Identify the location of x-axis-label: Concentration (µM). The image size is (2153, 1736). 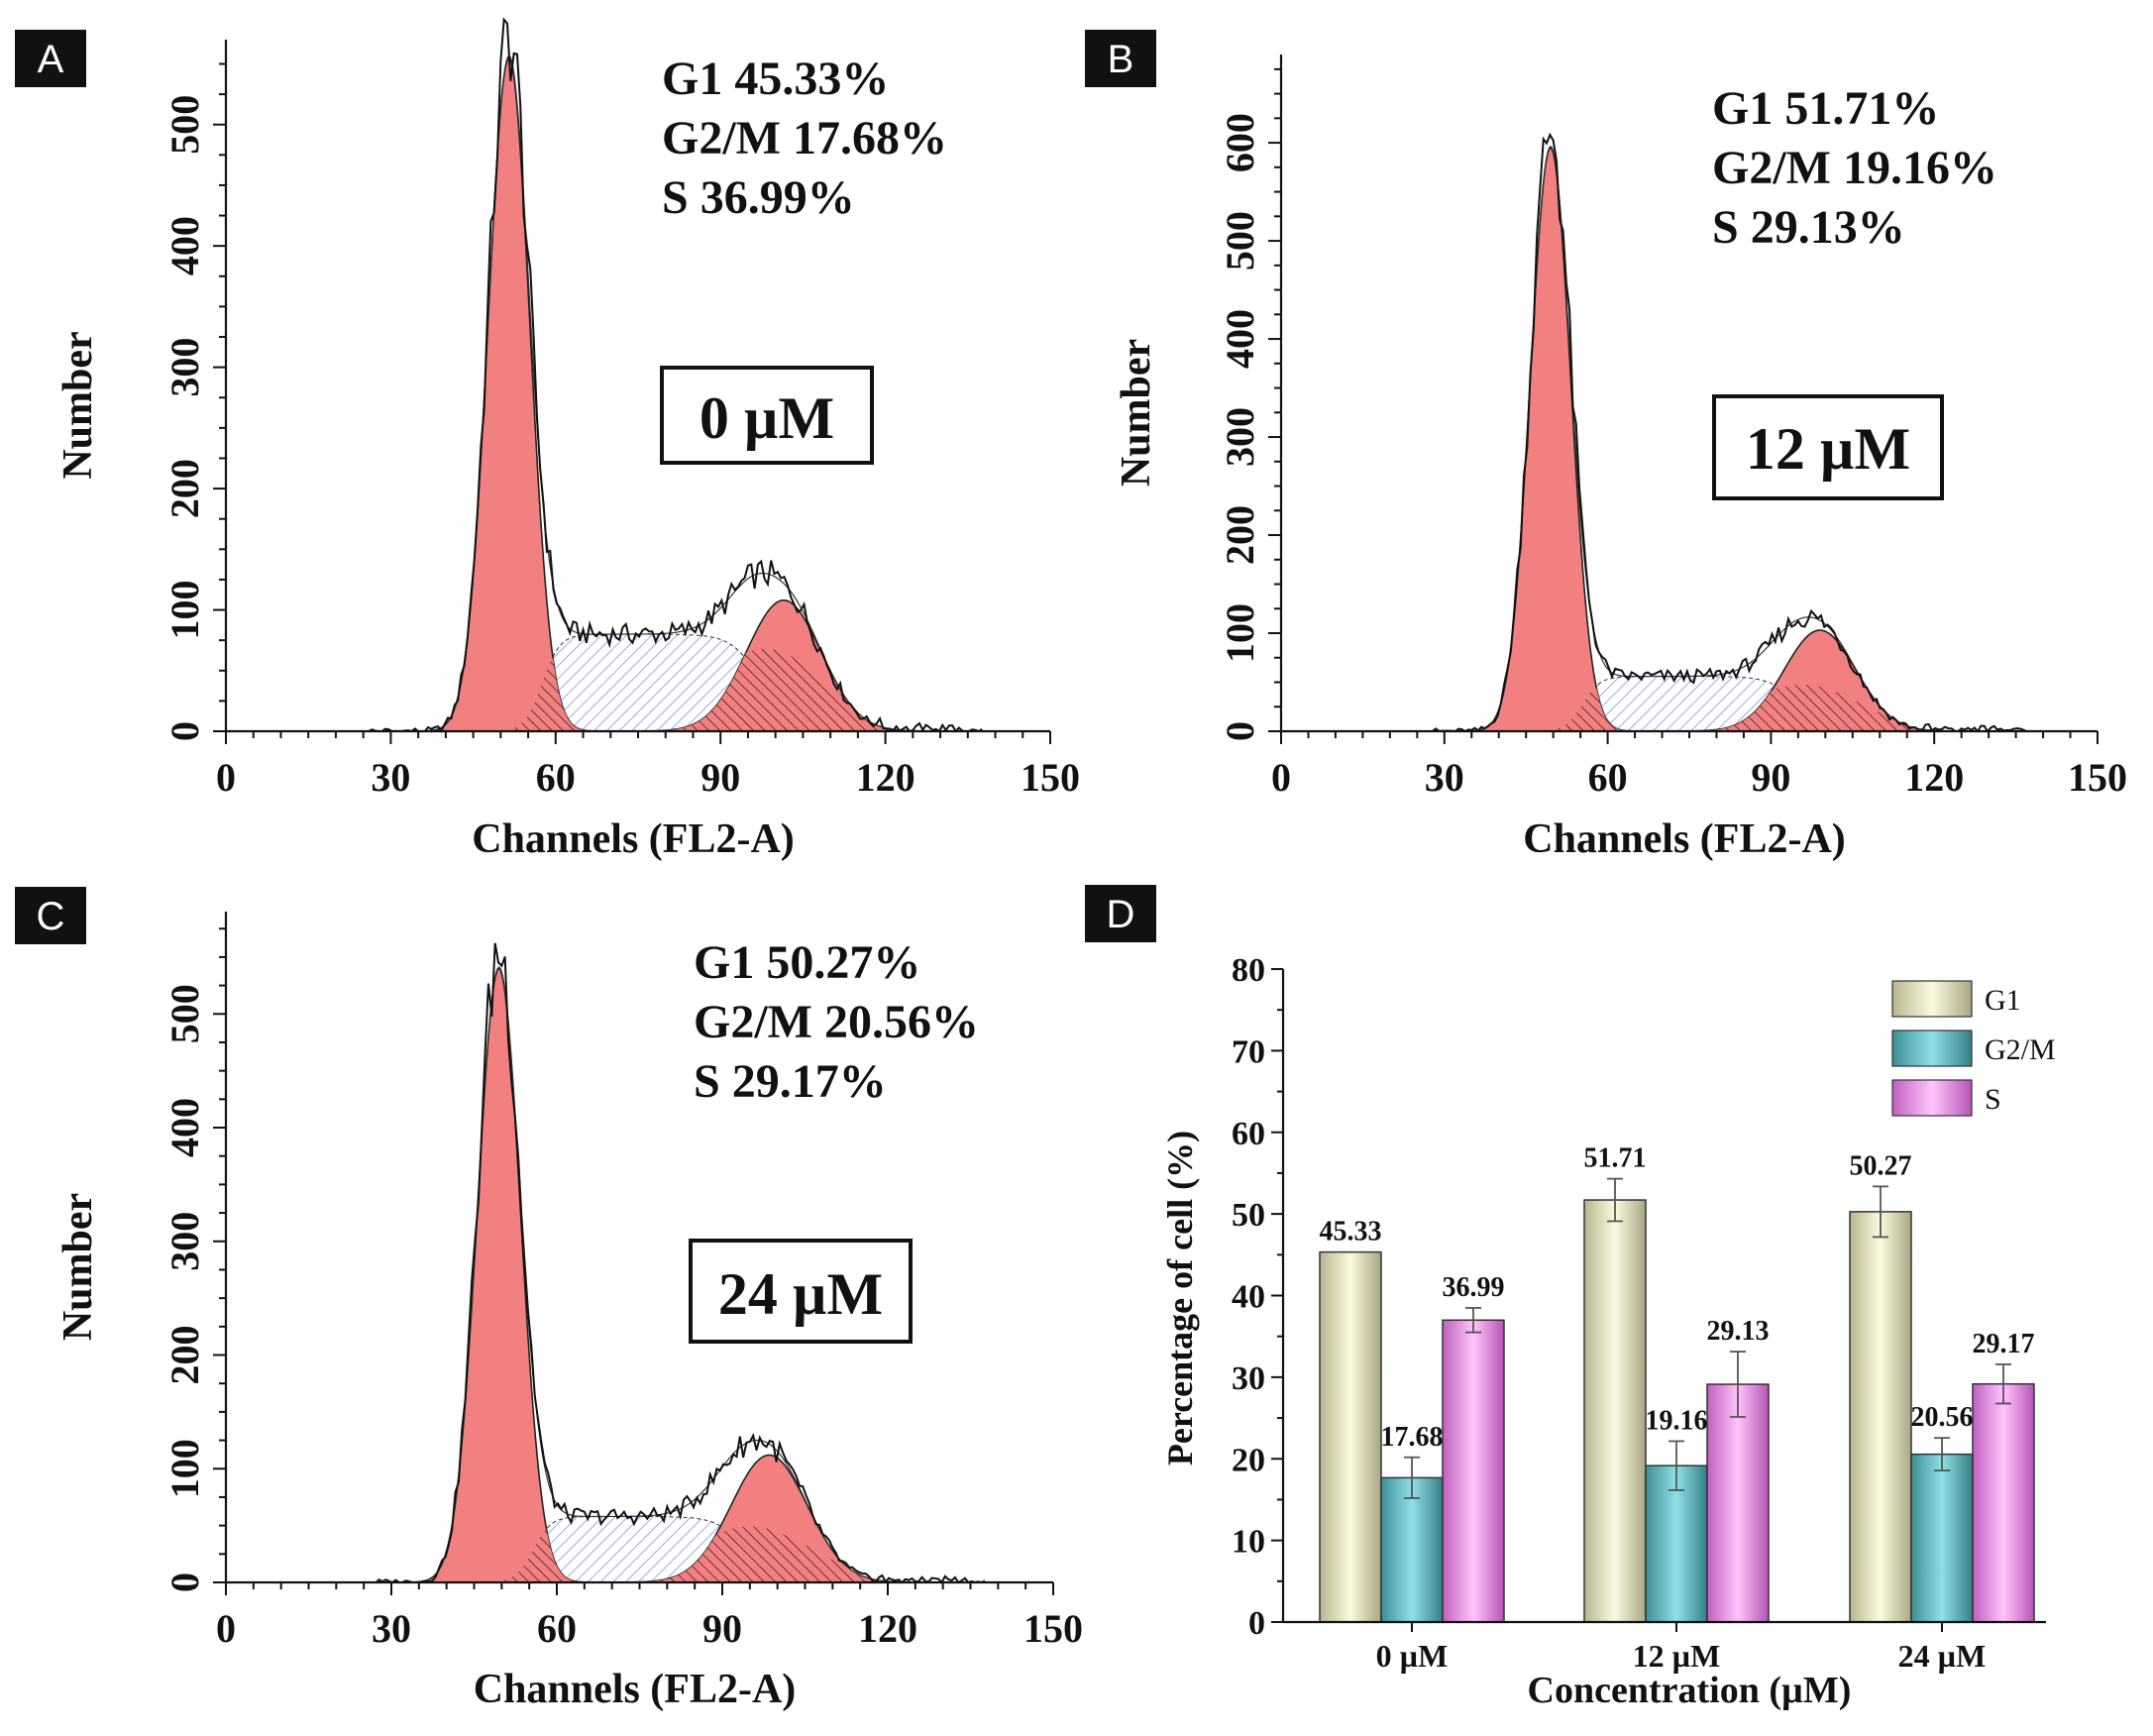
(1690, 1690).